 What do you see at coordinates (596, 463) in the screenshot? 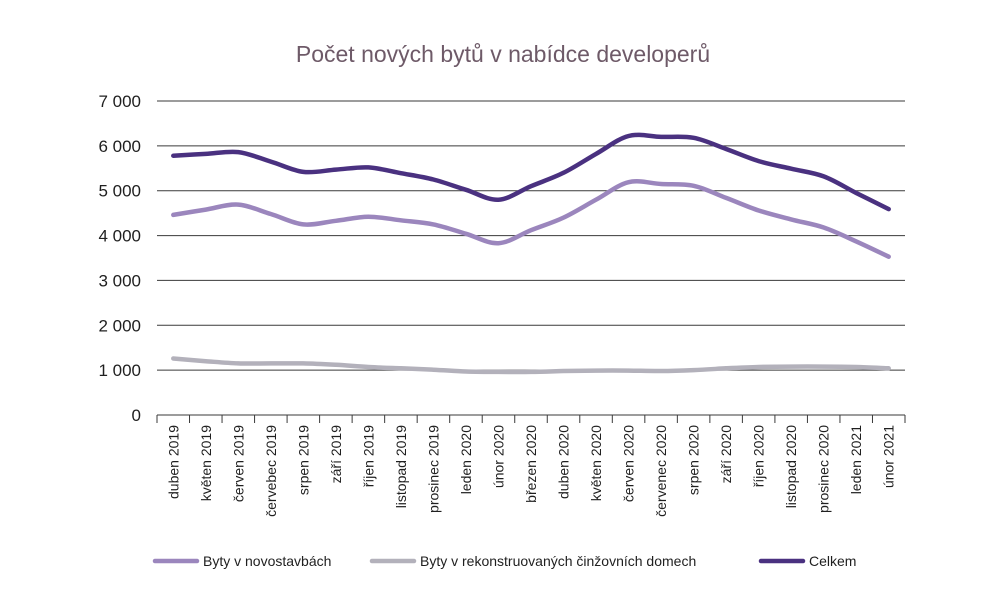
I see `x-tick-label: květen 2020` at bounding box center [596, 463].